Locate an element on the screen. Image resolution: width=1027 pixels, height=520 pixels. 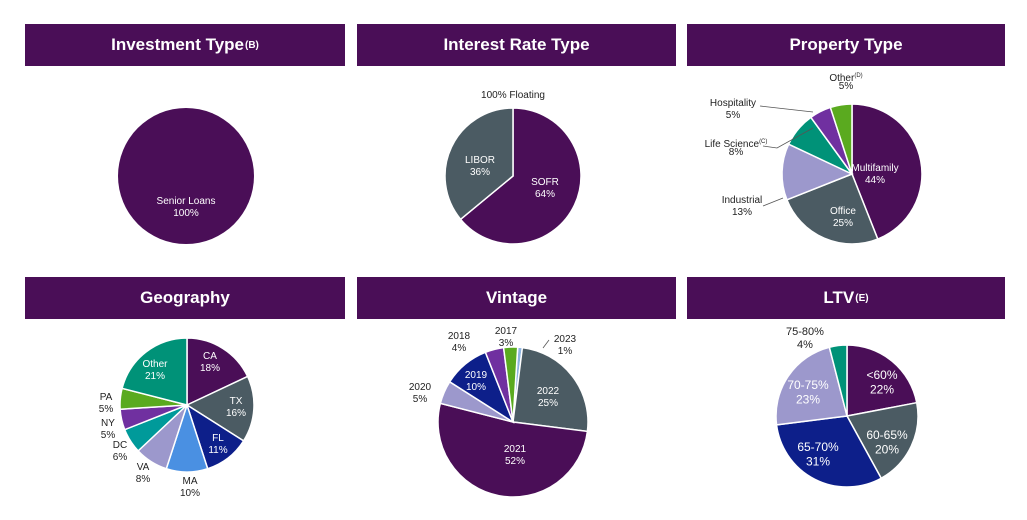
geography-label-3: MA 10% is located at coordinates (190, 487).